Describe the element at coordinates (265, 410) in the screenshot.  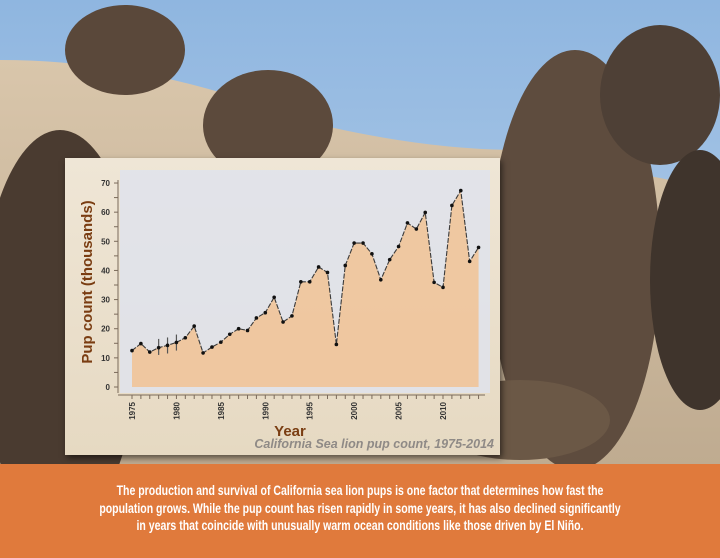
I see `x-tick-label: 1990` at that location.